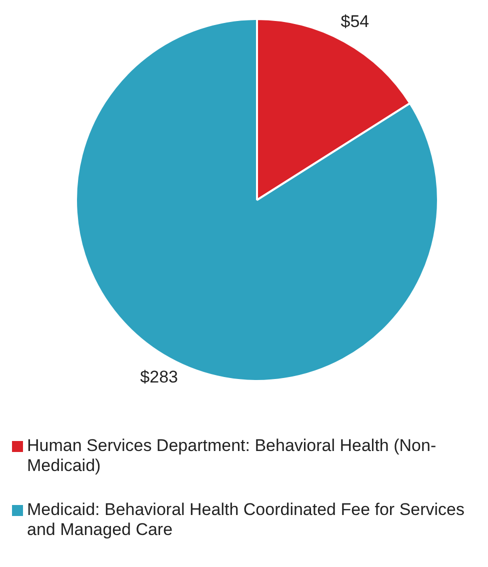  Describe the element at coordinates (232, 456) in the screenshot. I see `legend-label: Human Services Department: Behavioral Health (Non-Medicaid)` at that location.